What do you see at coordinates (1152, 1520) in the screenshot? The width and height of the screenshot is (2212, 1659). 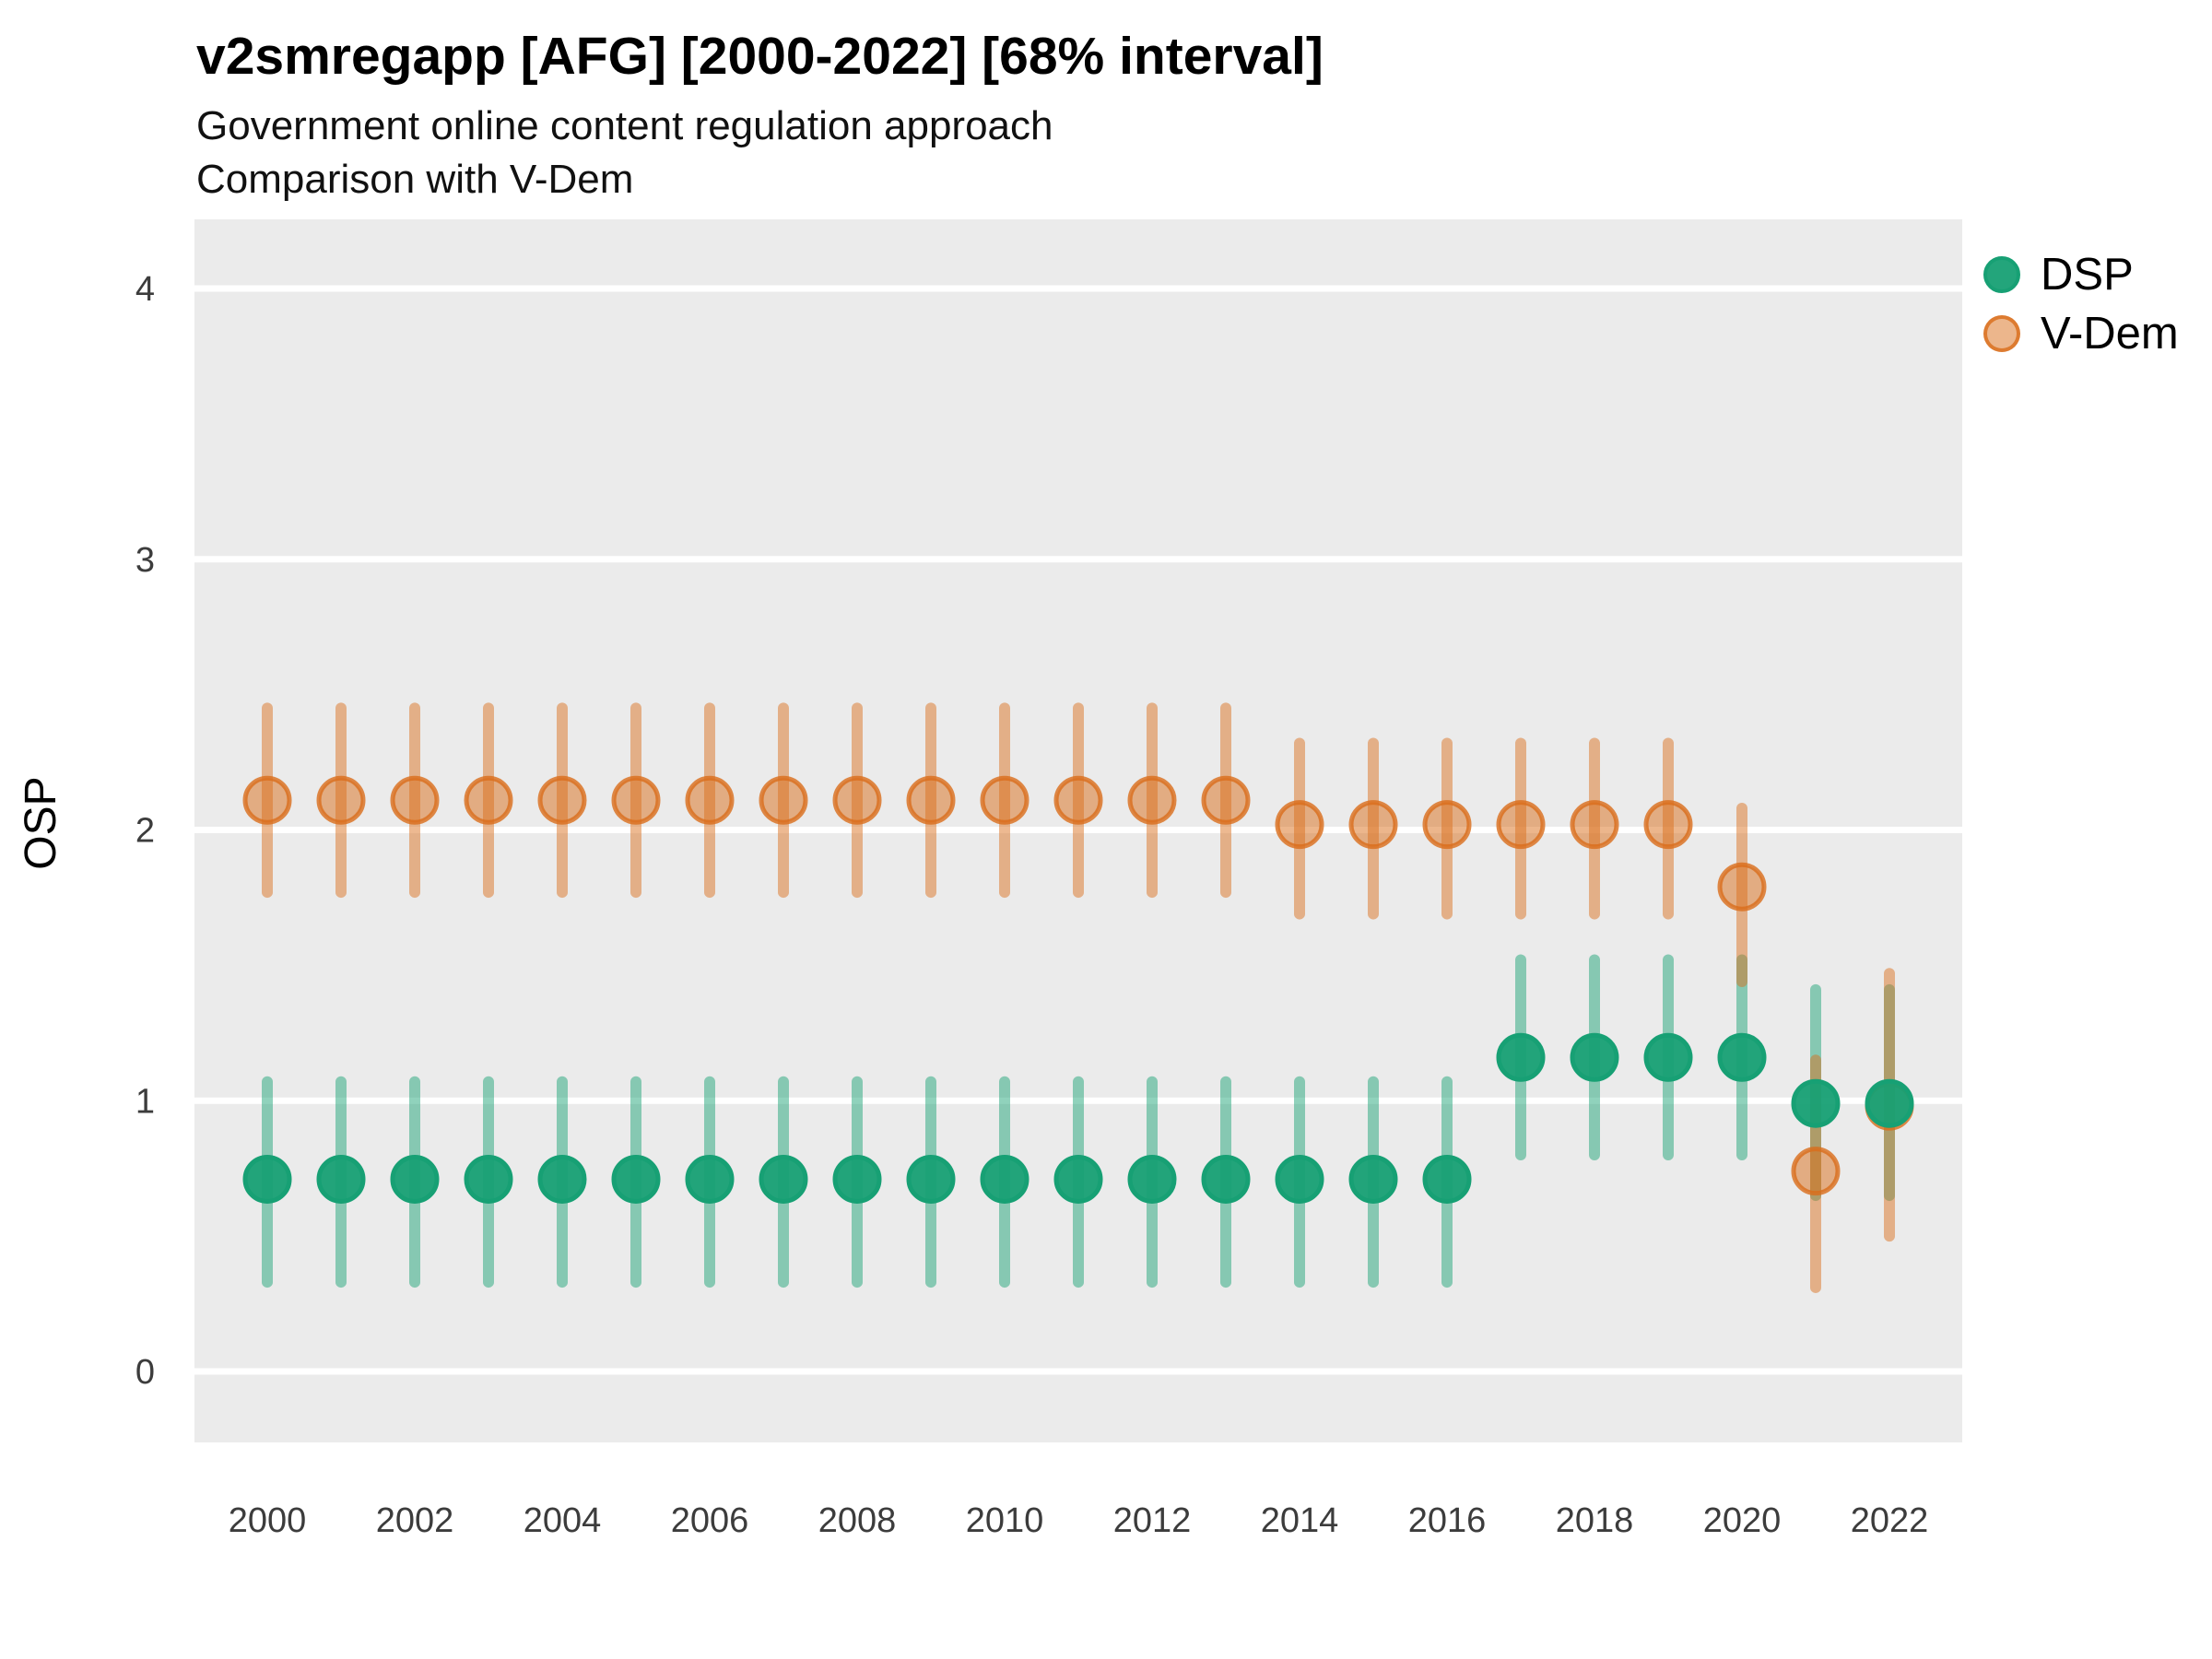 I see `x-tick-label: 2012` at bounding box center [1152, 1520].